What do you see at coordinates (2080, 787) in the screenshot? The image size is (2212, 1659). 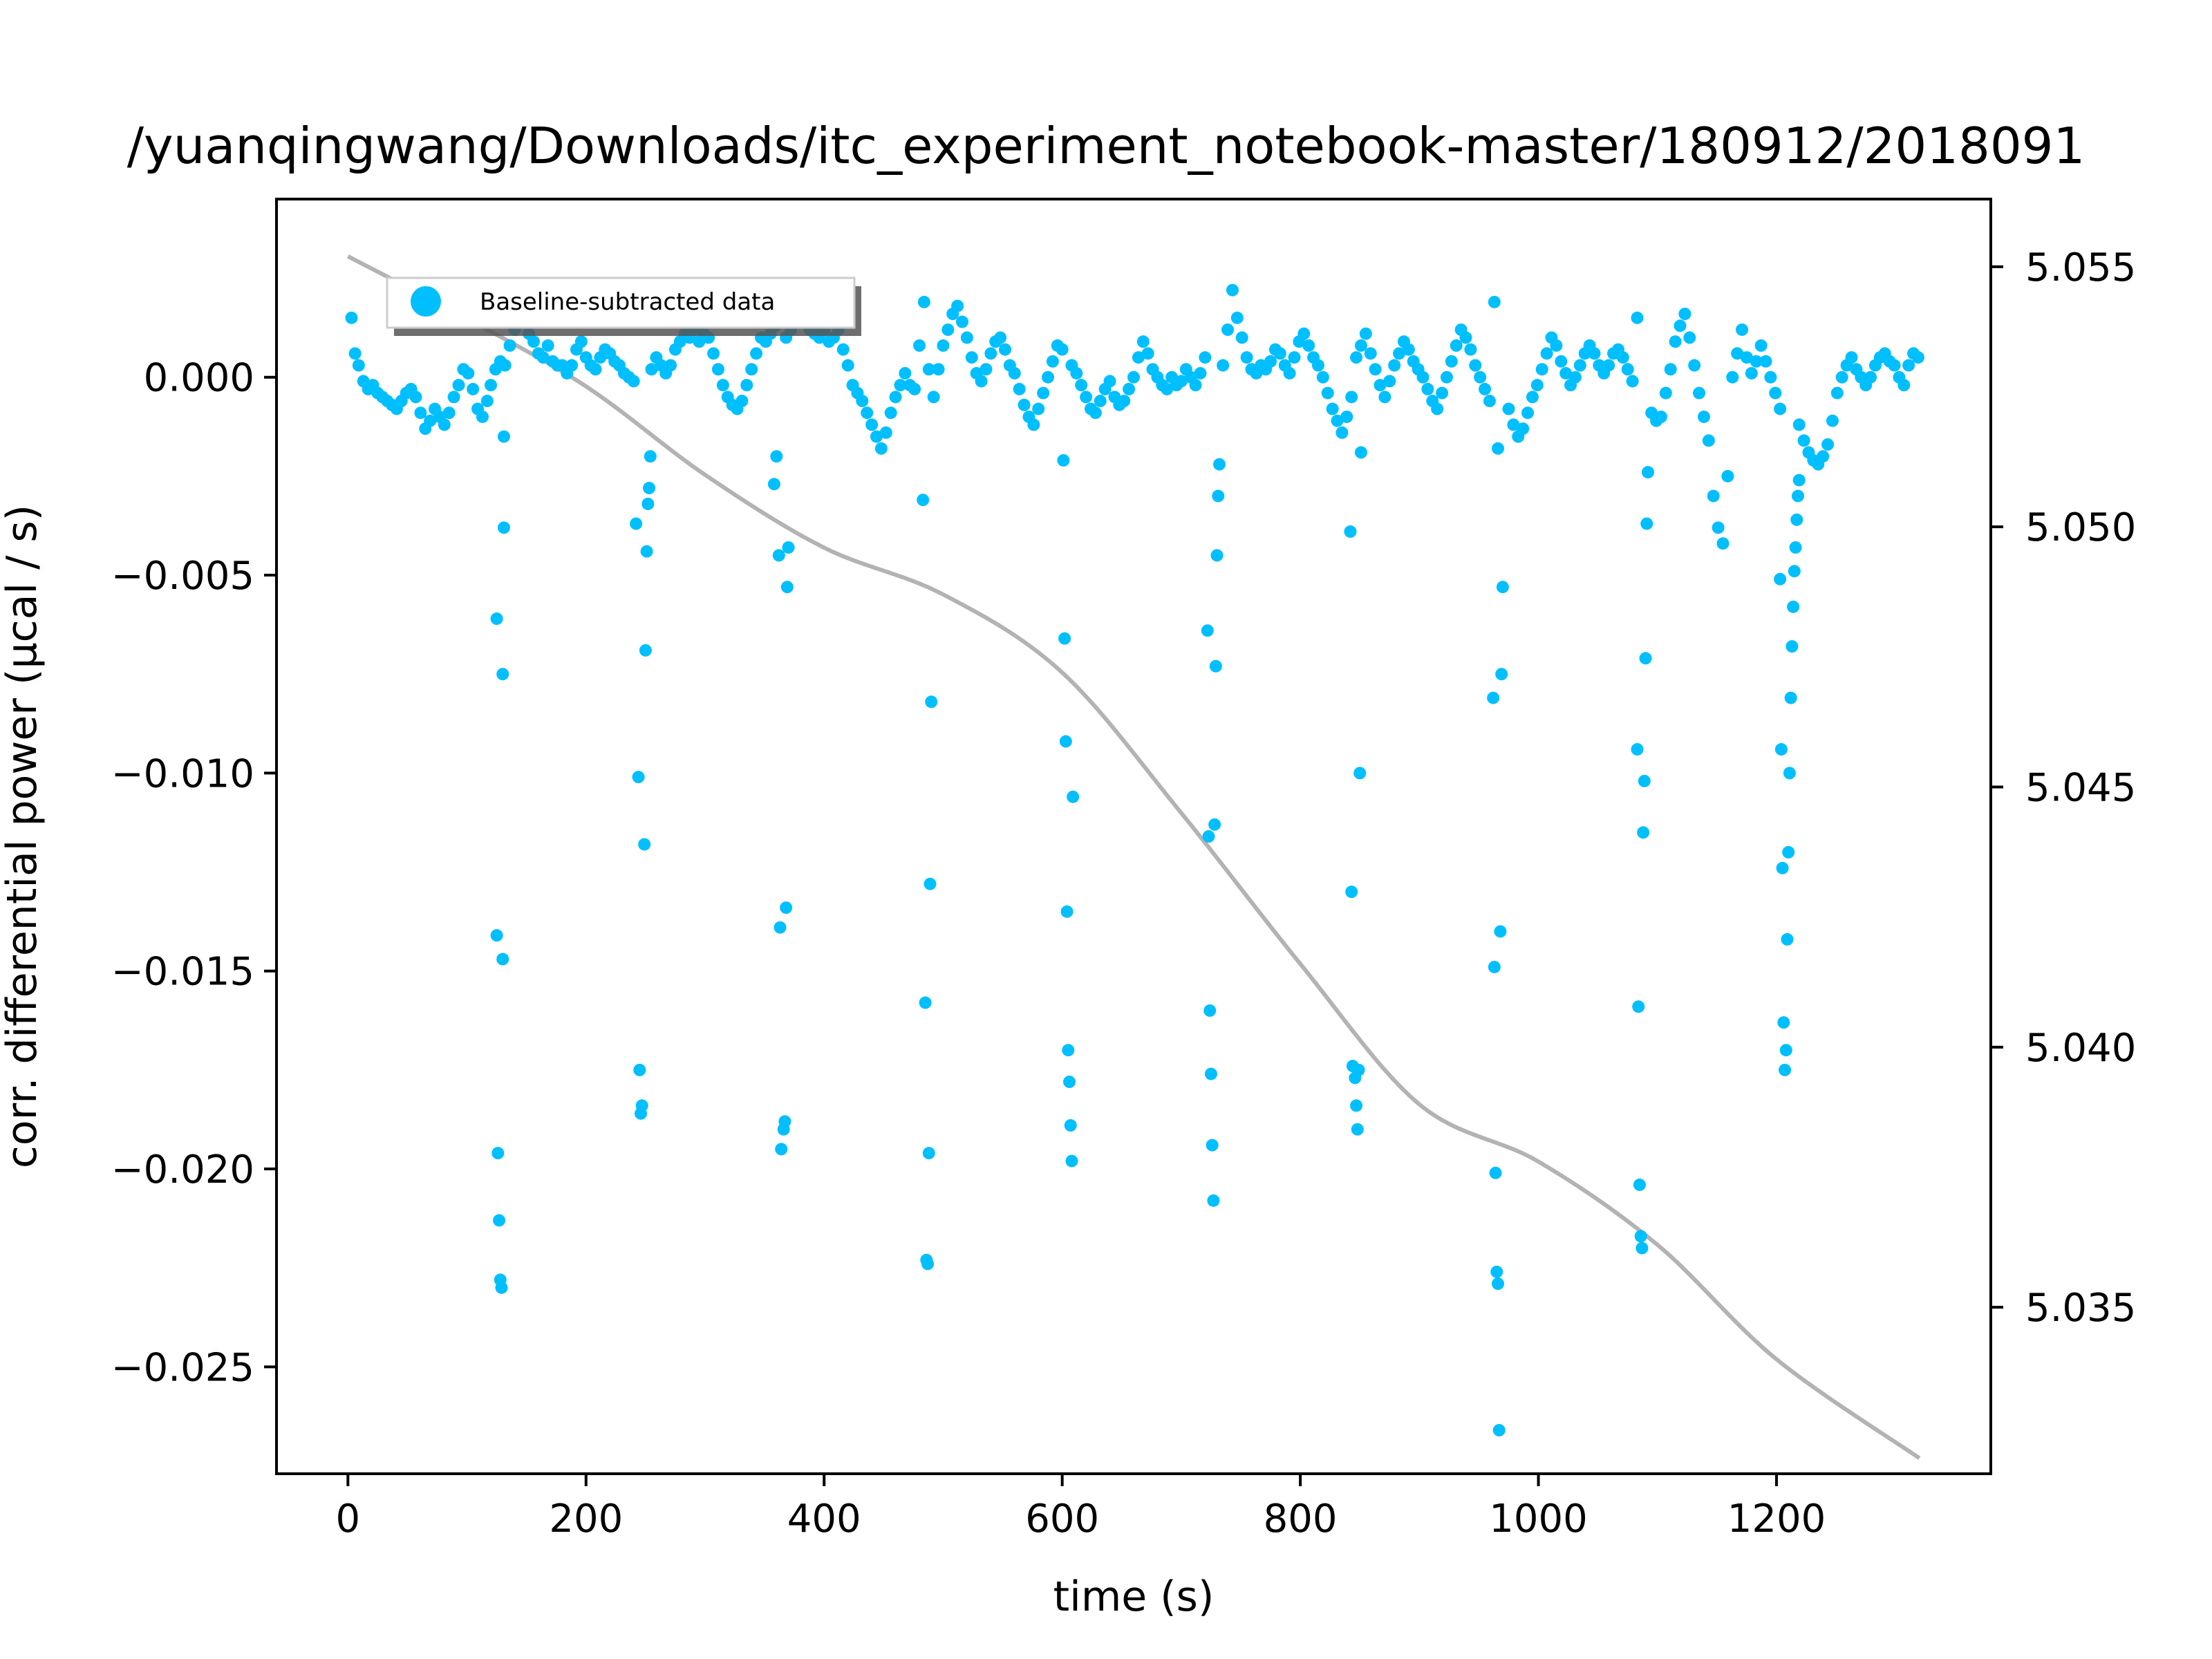 I see `y2-tick-label: 5.045` at bounding box center [2080, 787].